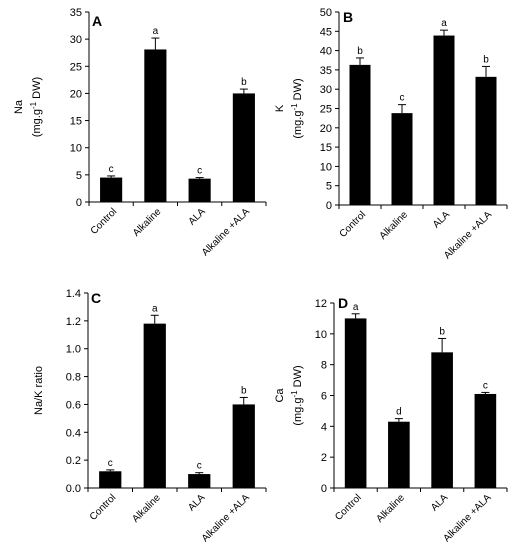 This screenshot has height=550, width=522. I want to click on panel-label: B, so click(348, 17).